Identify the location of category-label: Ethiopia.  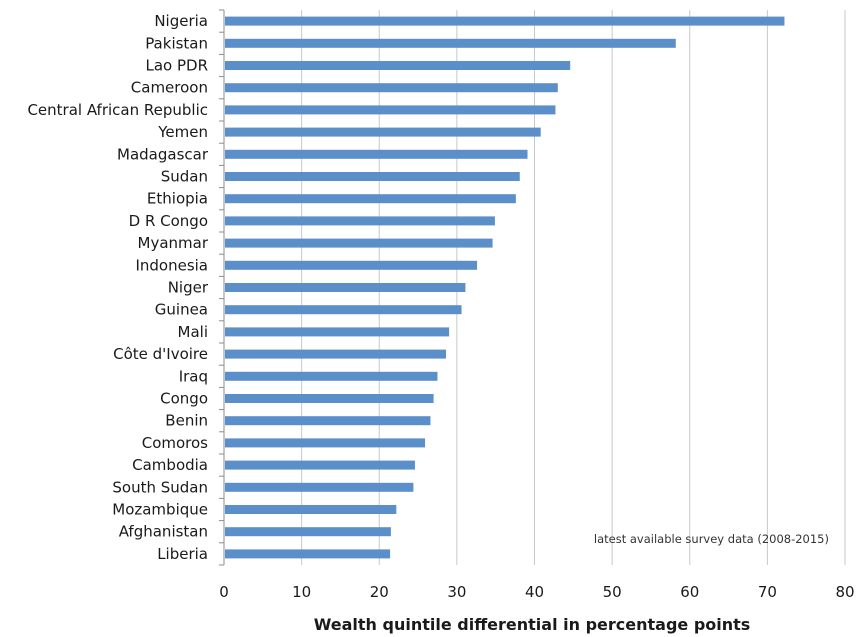
(177, 199).